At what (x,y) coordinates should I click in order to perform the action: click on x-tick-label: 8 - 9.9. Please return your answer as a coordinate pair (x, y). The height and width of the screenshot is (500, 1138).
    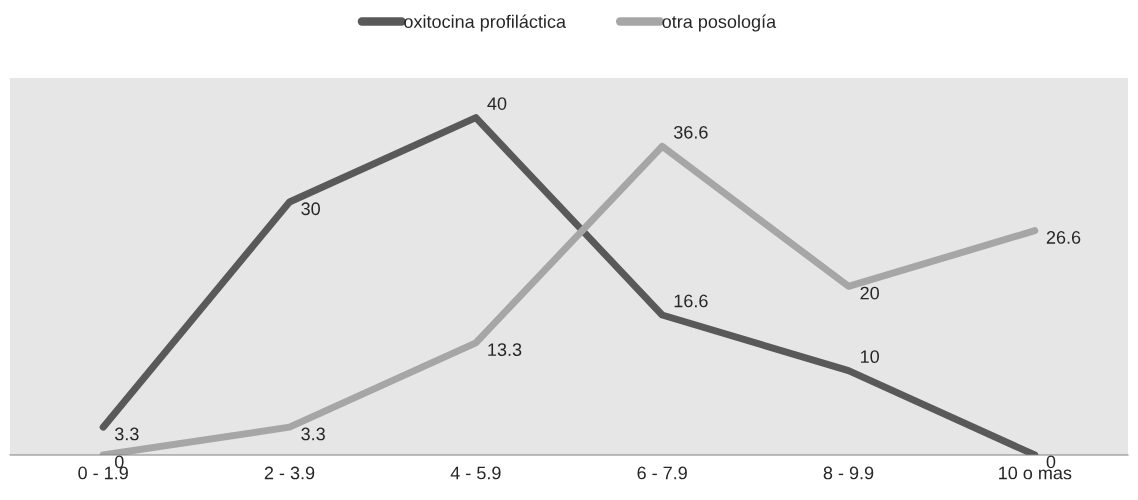
    Looking at the image, I should click on (848, 473).